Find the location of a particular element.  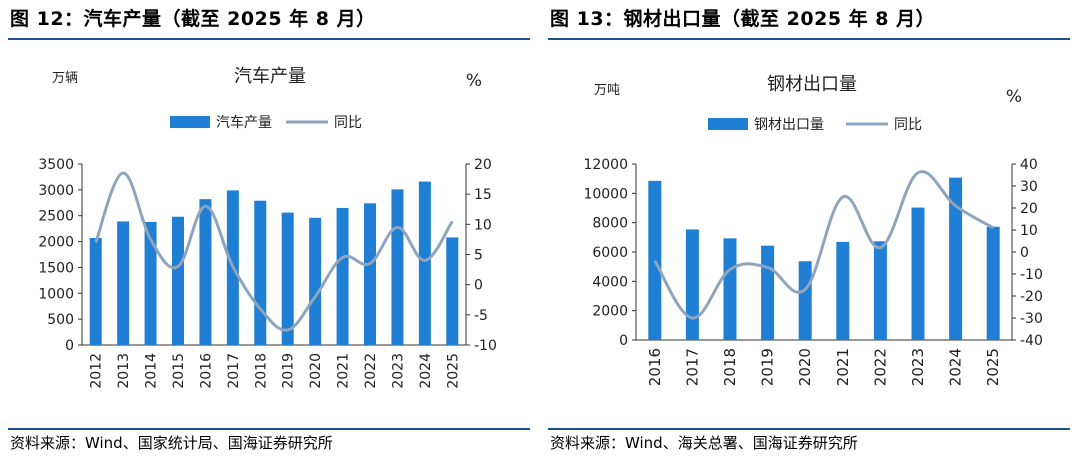

bar-2023 is located at coordinates (918, 273).